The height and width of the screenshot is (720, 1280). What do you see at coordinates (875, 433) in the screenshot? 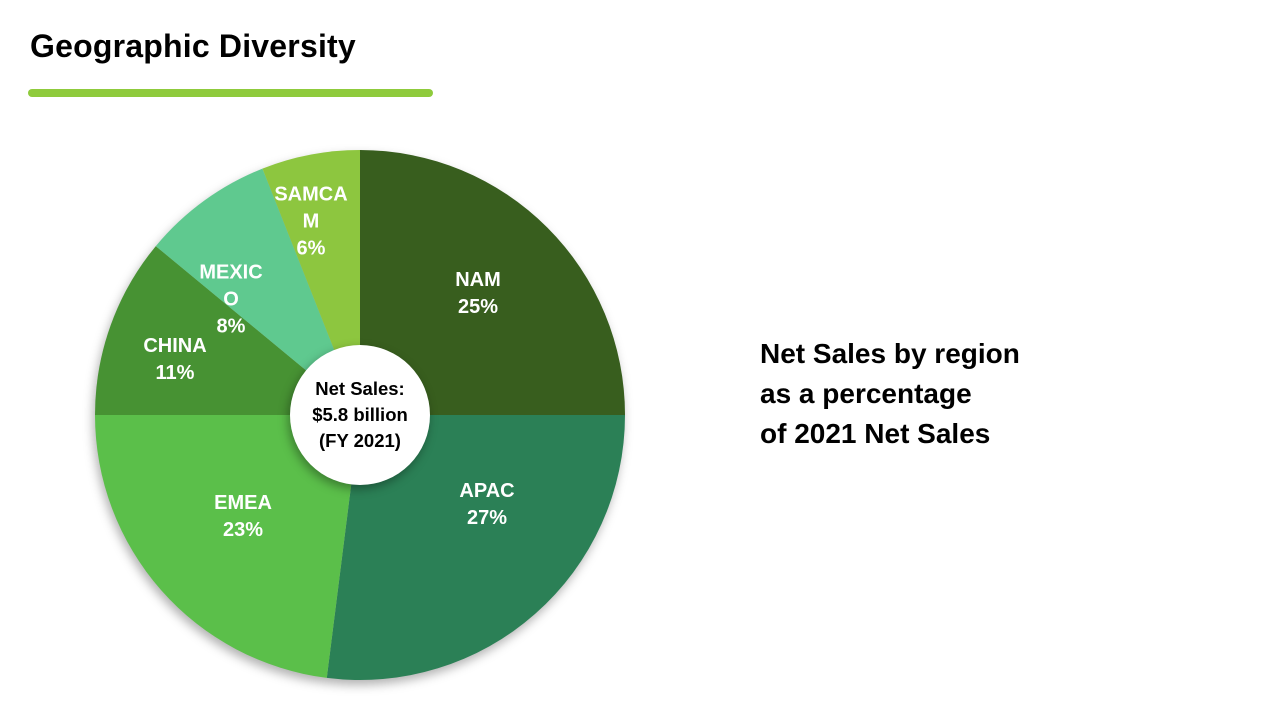
I see `caption-line: of 2021 Net Sales` at bounding box center [875, 433].